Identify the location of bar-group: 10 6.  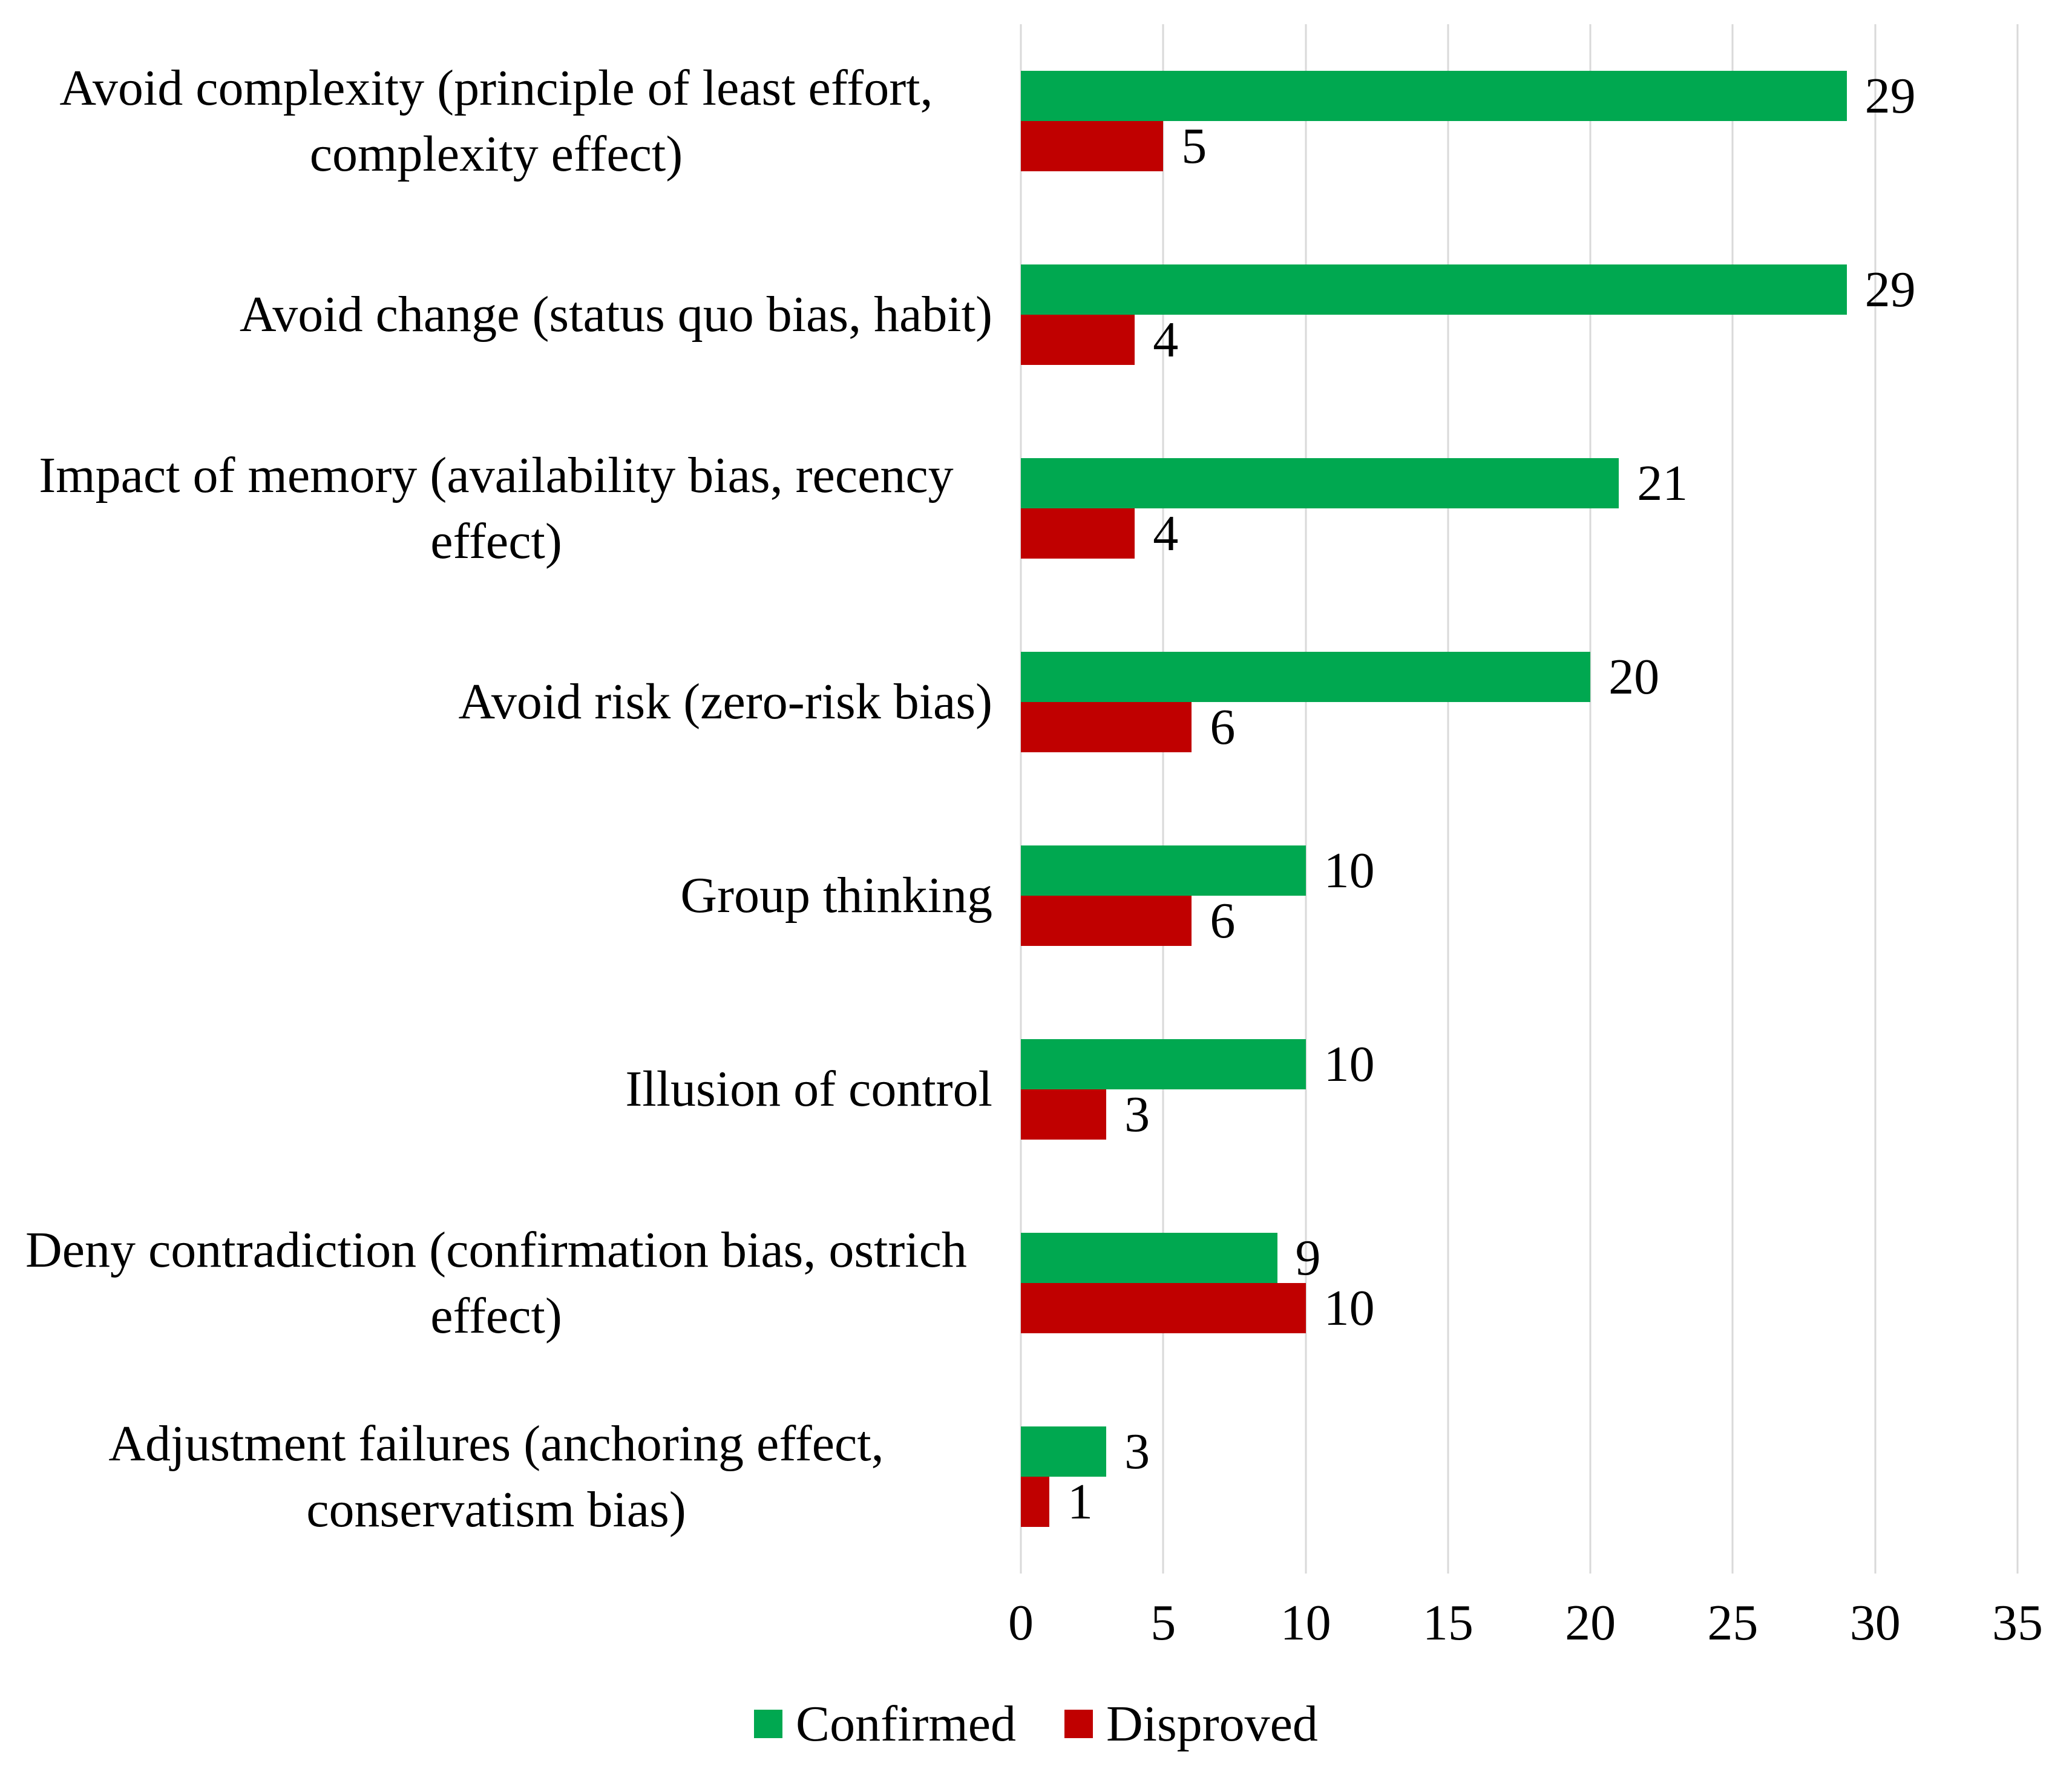
(1520, 896).